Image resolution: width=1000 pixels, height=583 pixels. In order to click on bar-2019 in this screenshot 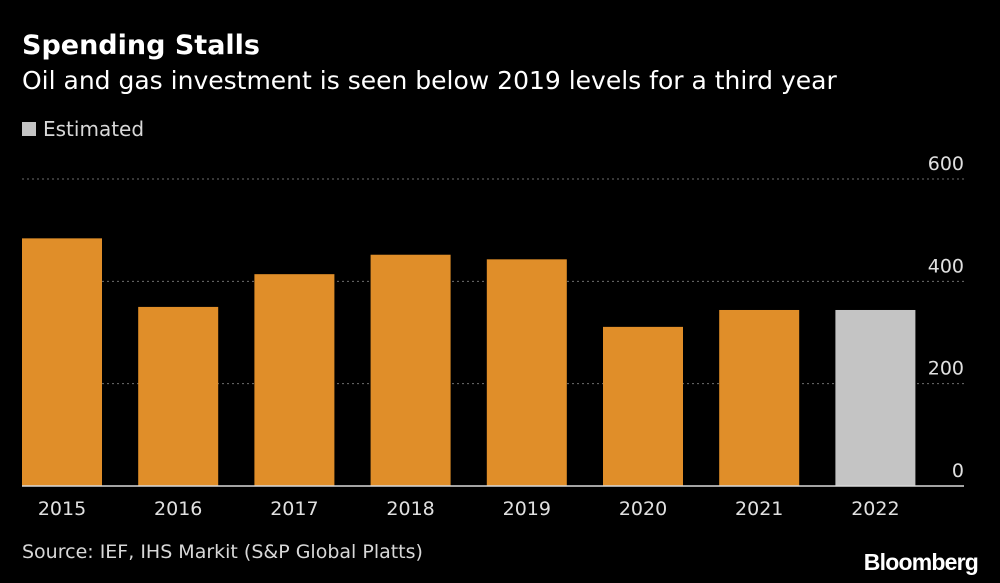, I will do `click(526, 372)`.